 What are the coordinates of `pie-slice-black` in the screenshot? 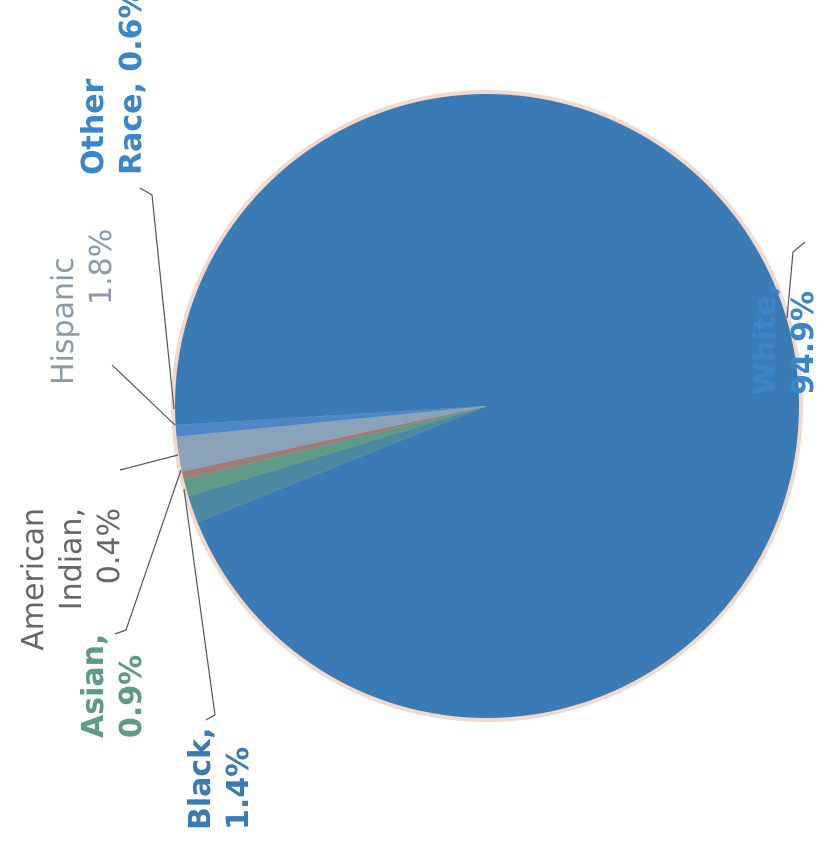 It's located at (337, 464).